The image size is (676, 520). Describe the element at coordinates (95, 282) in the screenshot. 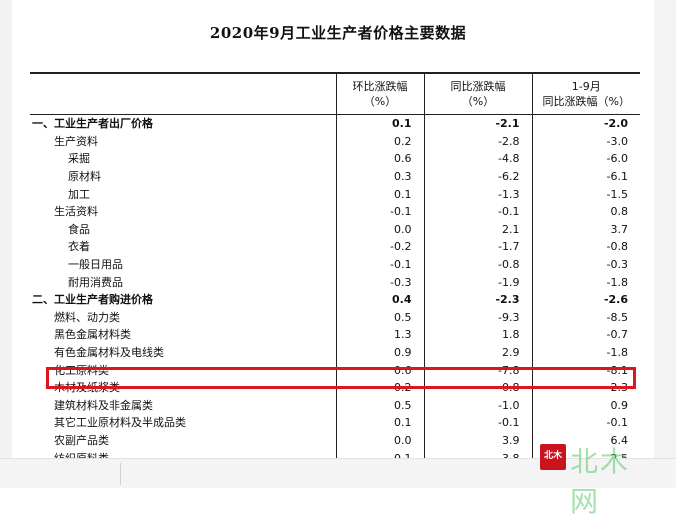

I see `row-label: 耐用消费品` at that location.